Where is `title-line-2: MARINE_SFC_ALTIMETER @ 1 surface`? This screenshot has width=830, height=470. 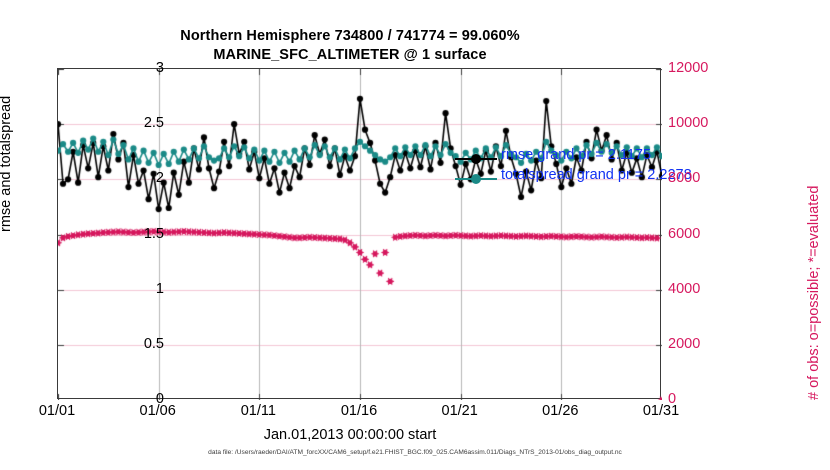 title-line-2: MARINE_SFC_ALTIMETER @ 1 surface is located at coordinates (350, 55).